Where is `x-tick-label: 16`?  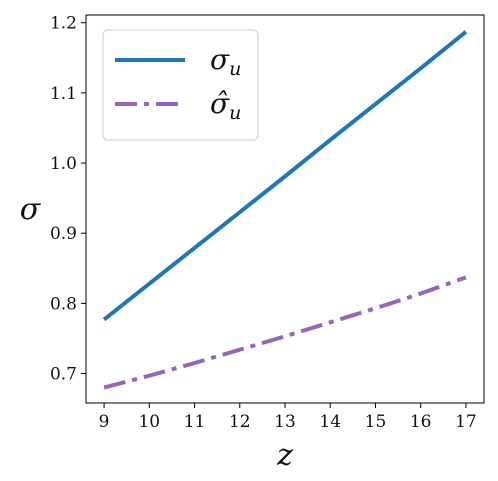
x-tick-label: 16 is located at coordinates (421, 422).